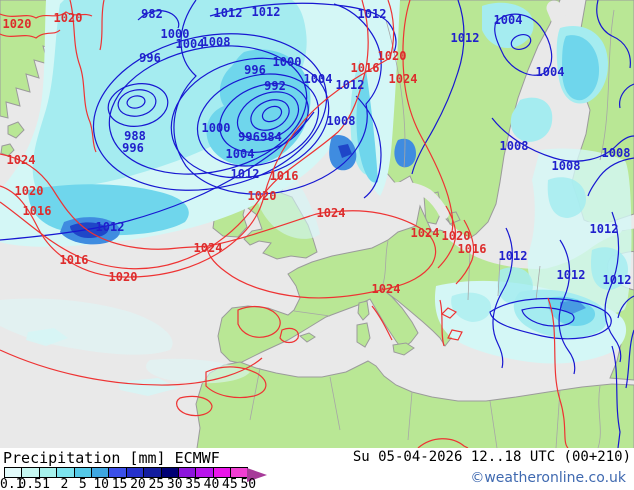  I want to click on sardinia, so click(363, 335).